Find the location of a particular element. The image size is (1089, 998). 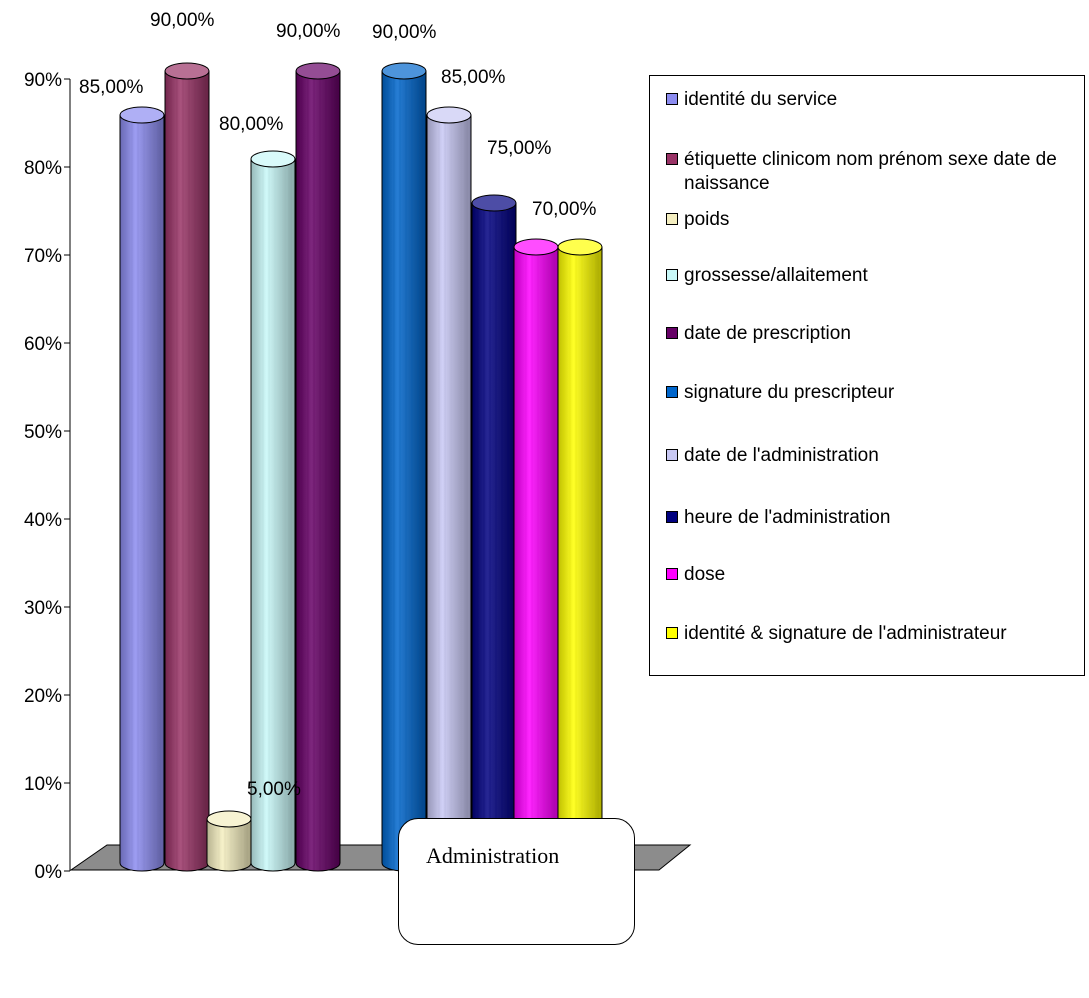

legend-item: signature du prescripteur is located at coordinates (871, 393).